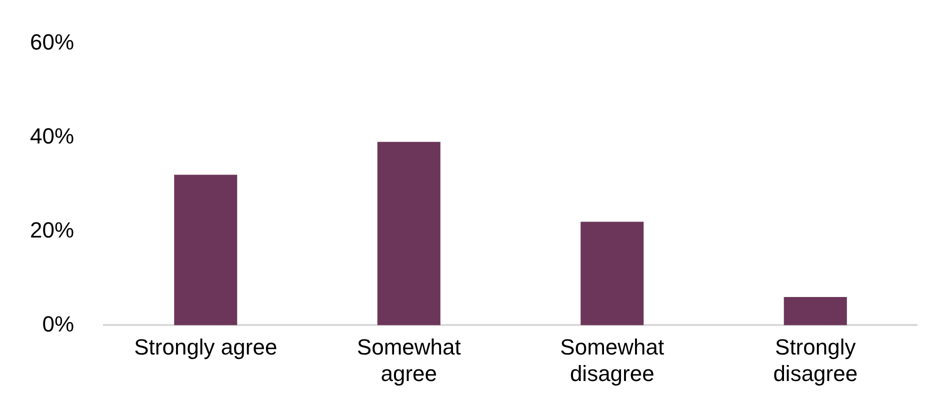 This screenshot has width=925, height=402. Describe the element at coordinates (52, 135) in the screenshot. I see `y-tick-label: 40%` at that location.